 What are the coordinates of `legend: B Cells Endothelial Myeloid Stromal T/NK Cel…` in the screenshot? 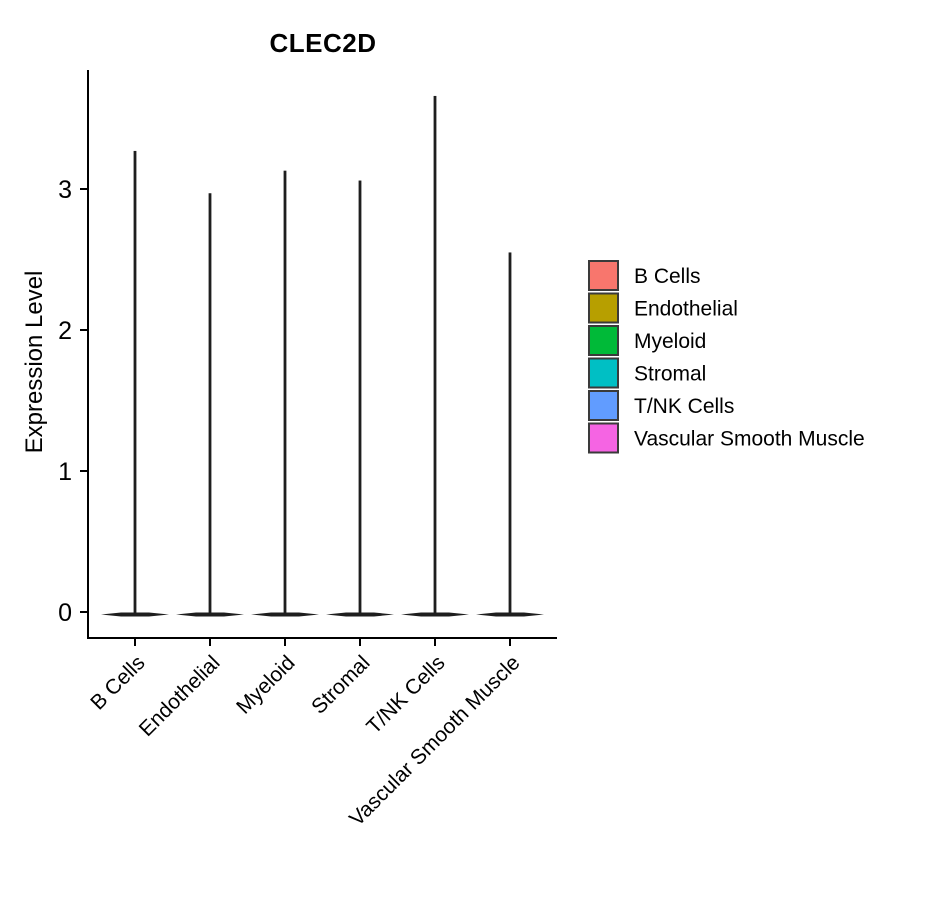 It's located at (726, 357).